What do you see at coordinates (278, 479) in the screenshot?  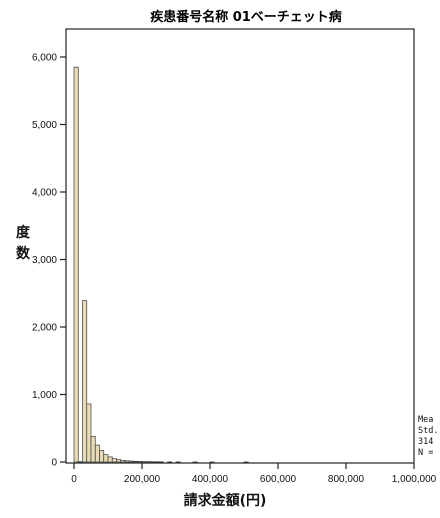 I see `x-tick-label: 600,000` at bounding box center [278, 479].